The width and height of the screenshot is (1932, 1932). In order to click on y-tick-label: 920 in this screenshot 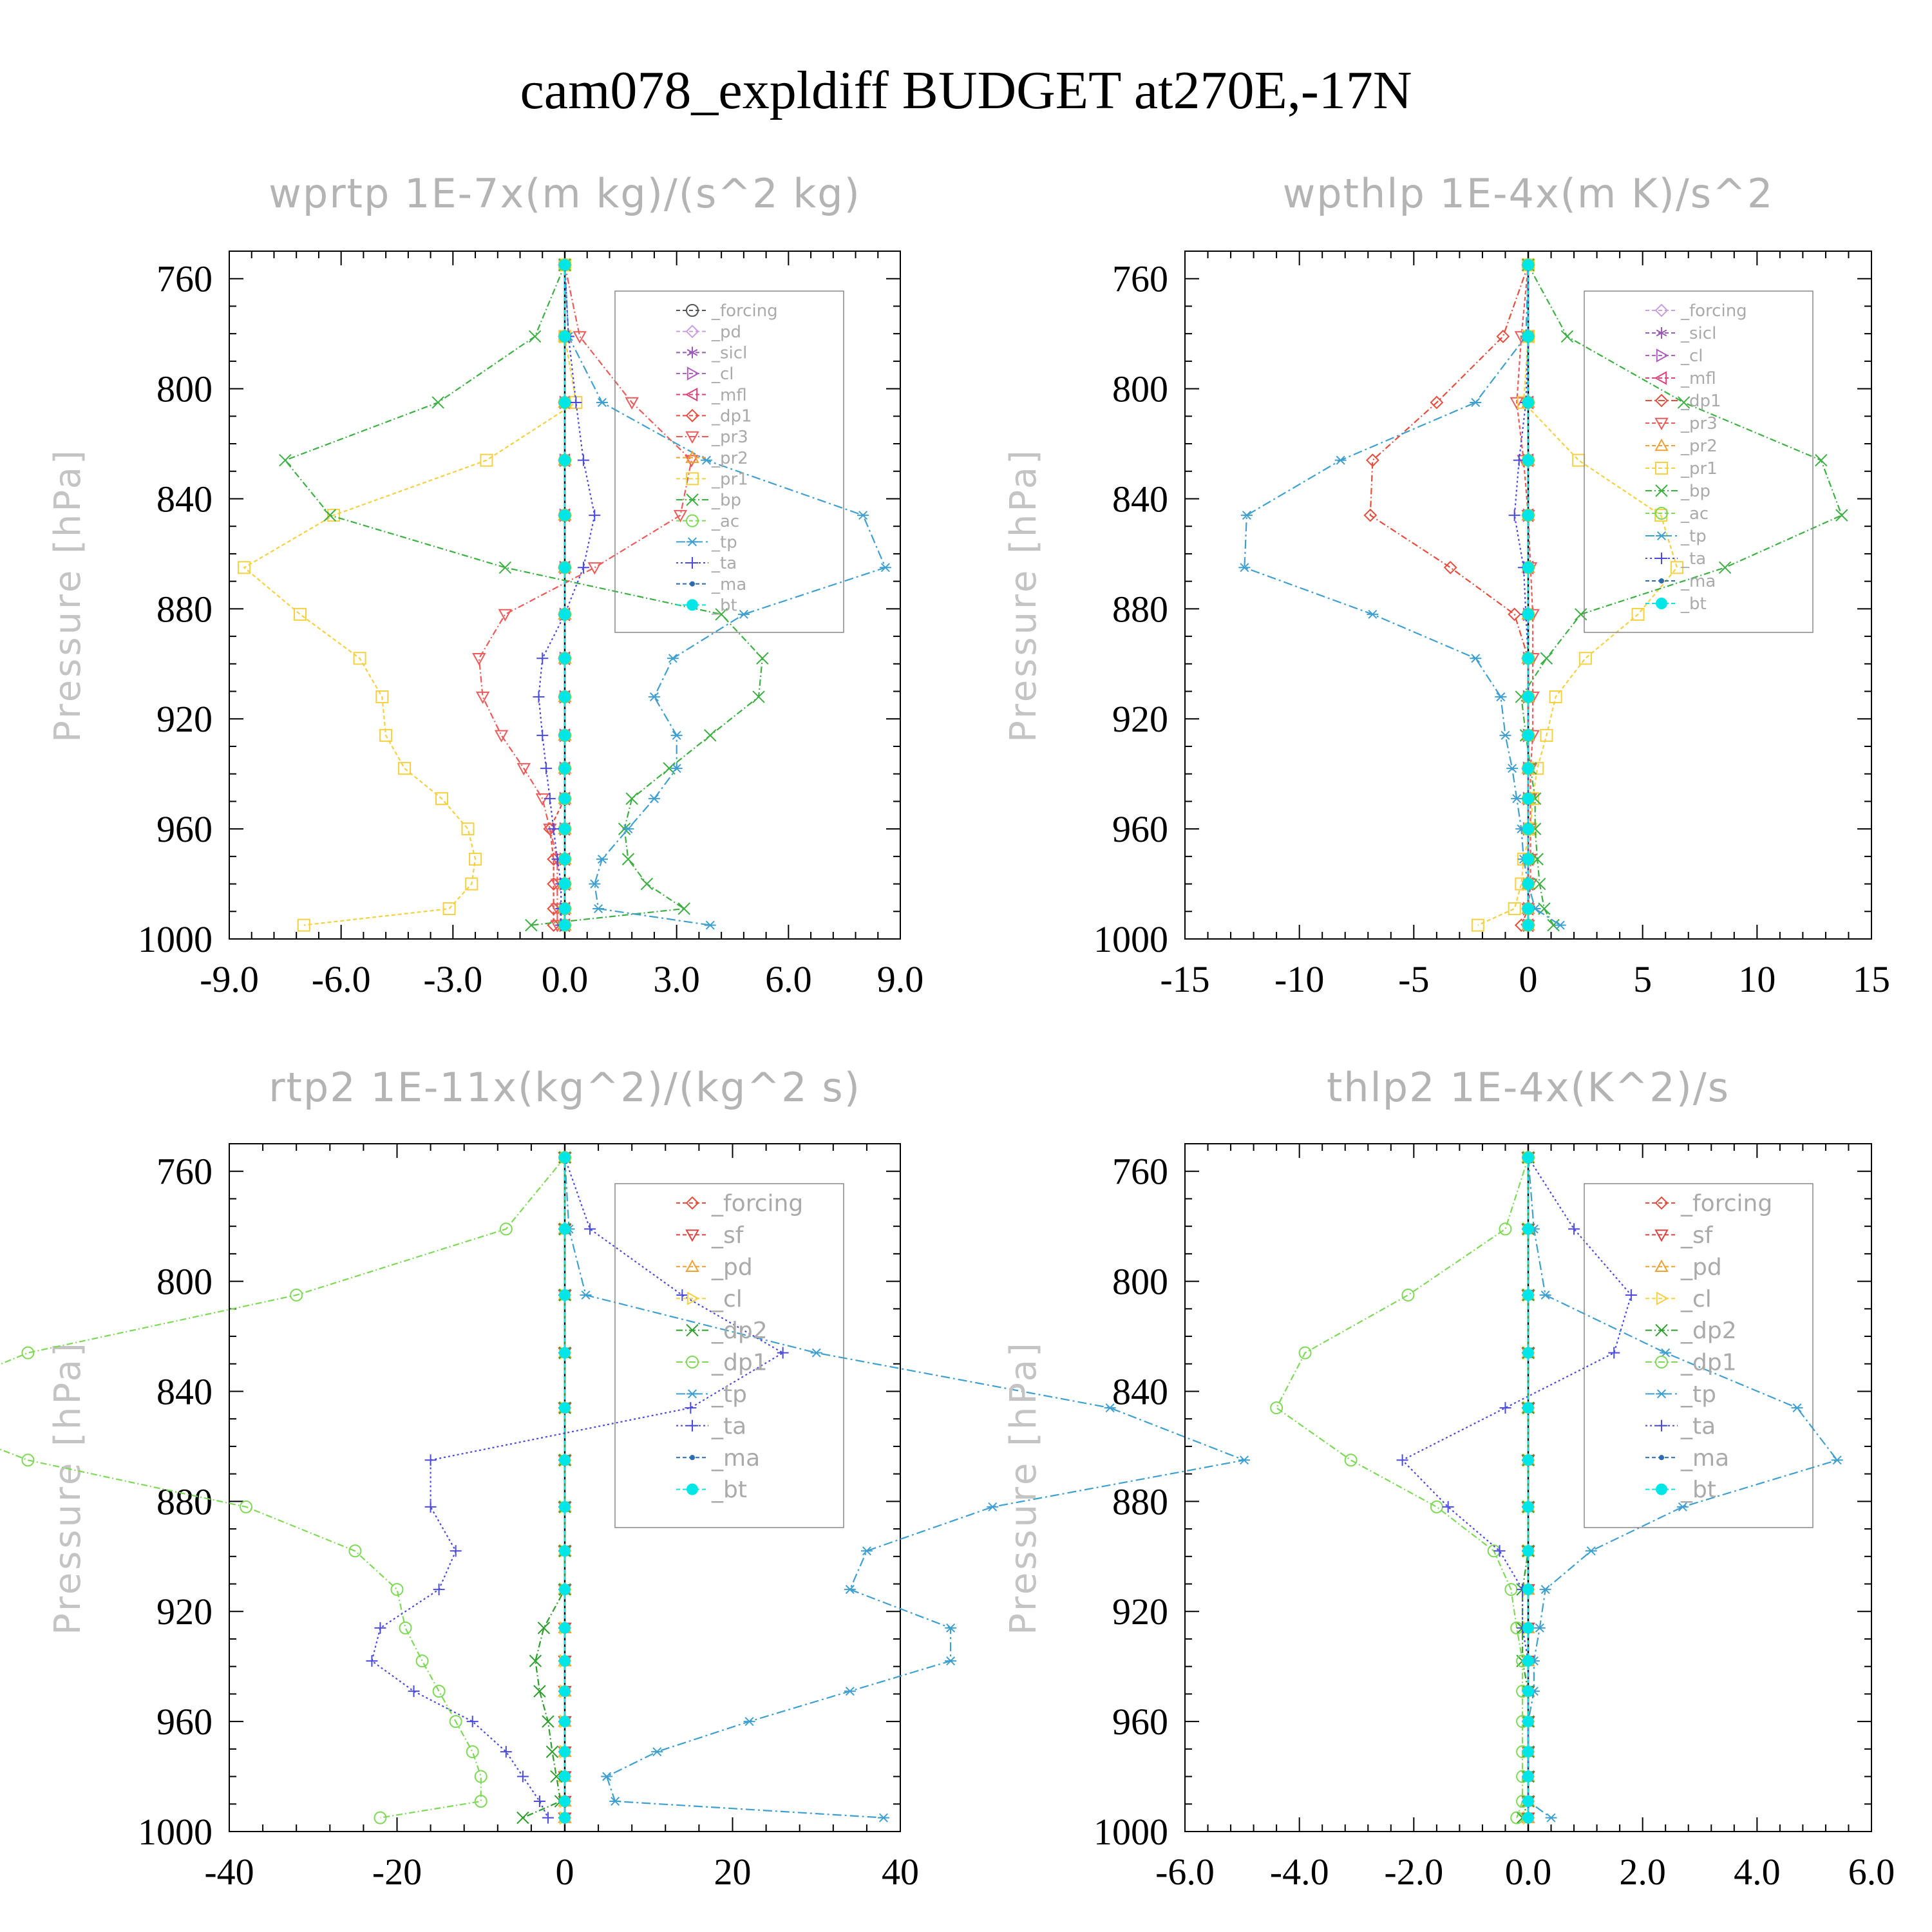, I will do `click(1140, 719)`.